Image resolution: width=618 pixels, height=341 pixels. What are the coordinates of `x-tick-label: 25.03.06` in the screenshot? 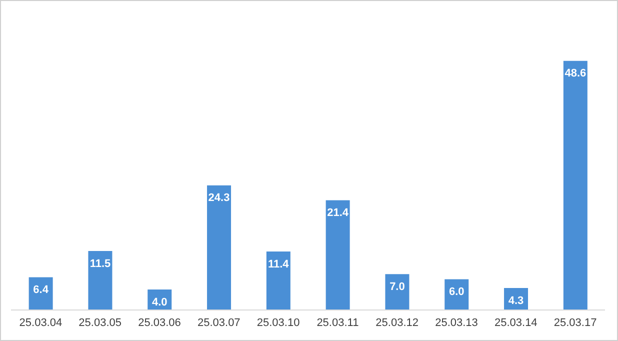 It's located at (159, 322).